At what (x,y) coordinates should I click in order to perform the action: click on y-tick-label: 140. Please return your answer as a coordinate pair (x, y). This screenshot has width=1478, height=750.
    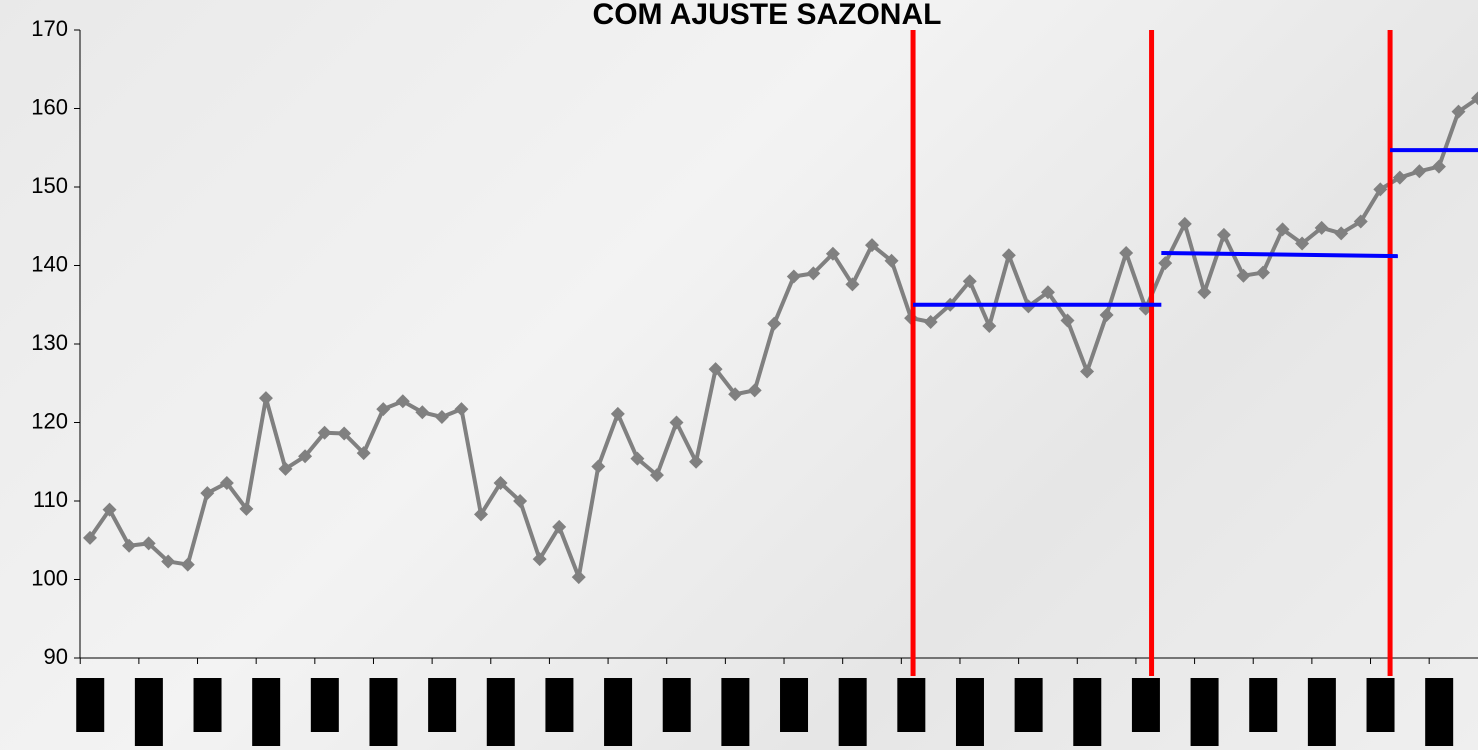
    Looking at the image, I should click on (49, 263).